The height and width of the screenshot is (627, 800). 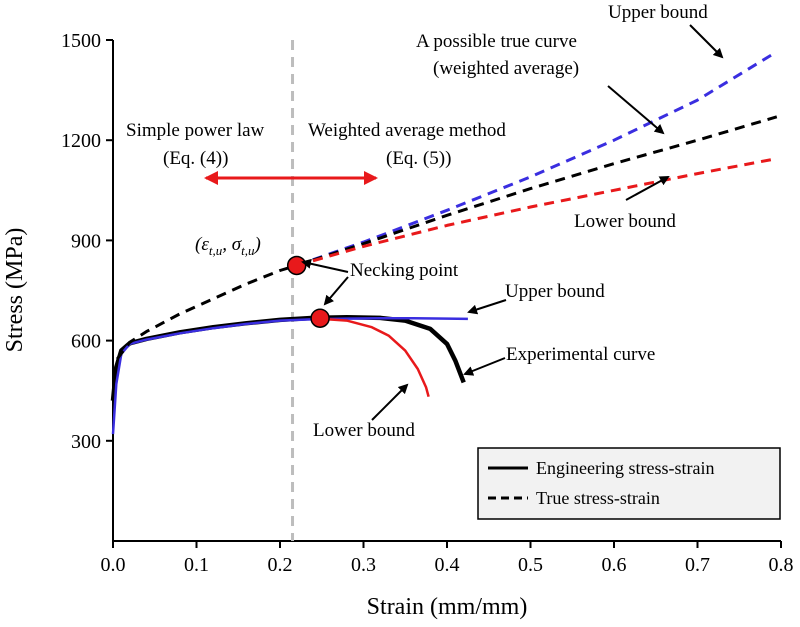 I want to click on arrow-possible-true, so click(x=636, y=110).